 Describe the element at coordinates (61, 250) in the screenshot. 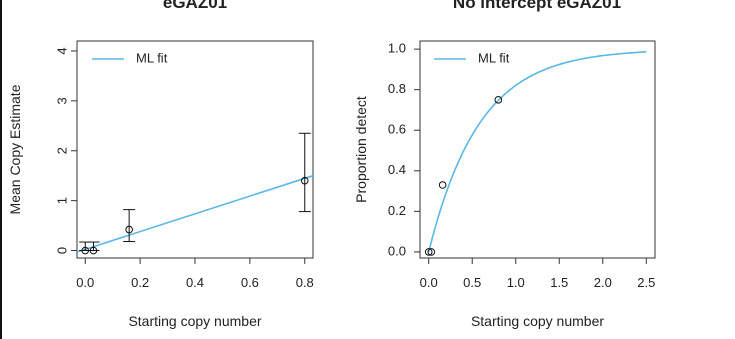

I see `chart-0-y-tick-label: 0` at that location.